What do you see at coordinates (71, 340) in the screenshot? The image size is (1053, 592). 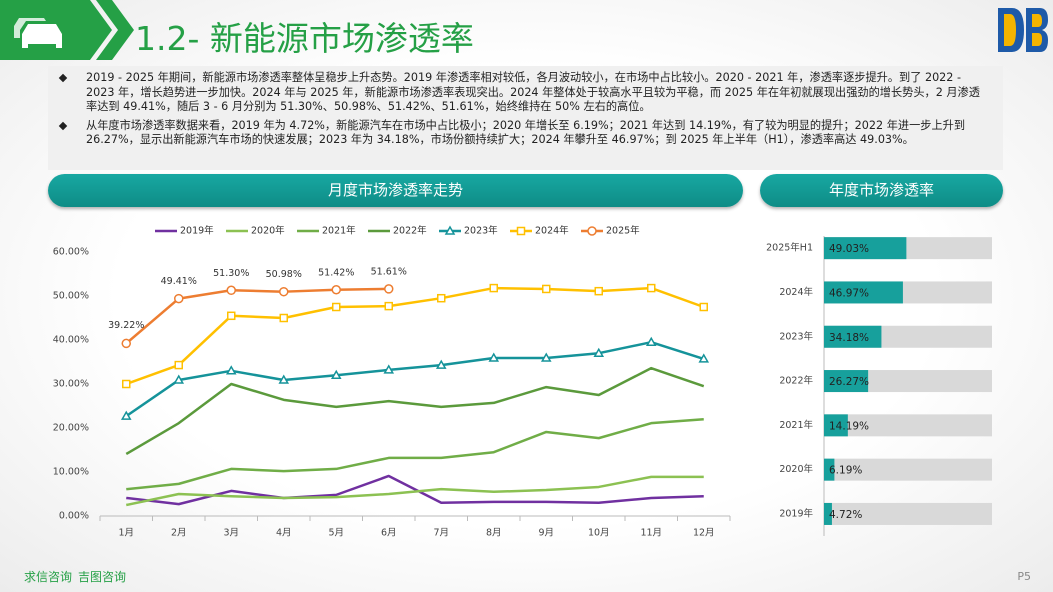 I see `y-tick-label: 40.00%` at bounding box center [71, 340].